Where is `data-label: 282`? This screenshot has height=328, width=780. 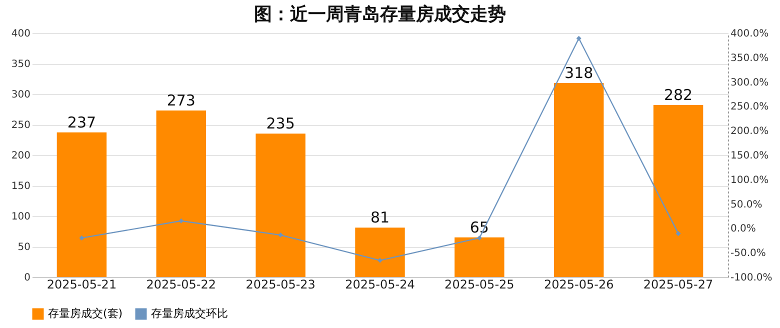 data-label: 282 is located at coordinates (678, 95).